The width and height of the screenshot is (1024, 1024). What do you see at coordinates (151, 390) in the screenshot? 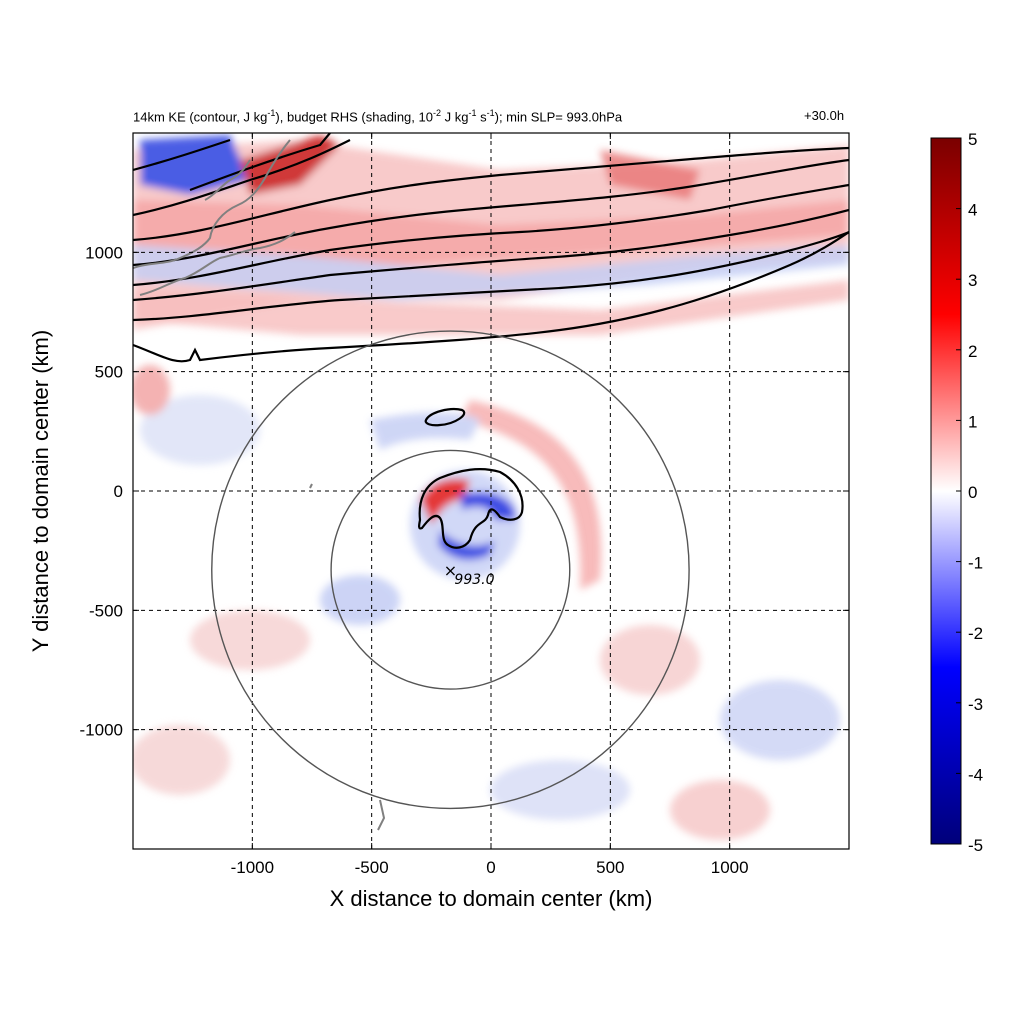
I see `edge-red-blob` at bounding box center [151, 390].